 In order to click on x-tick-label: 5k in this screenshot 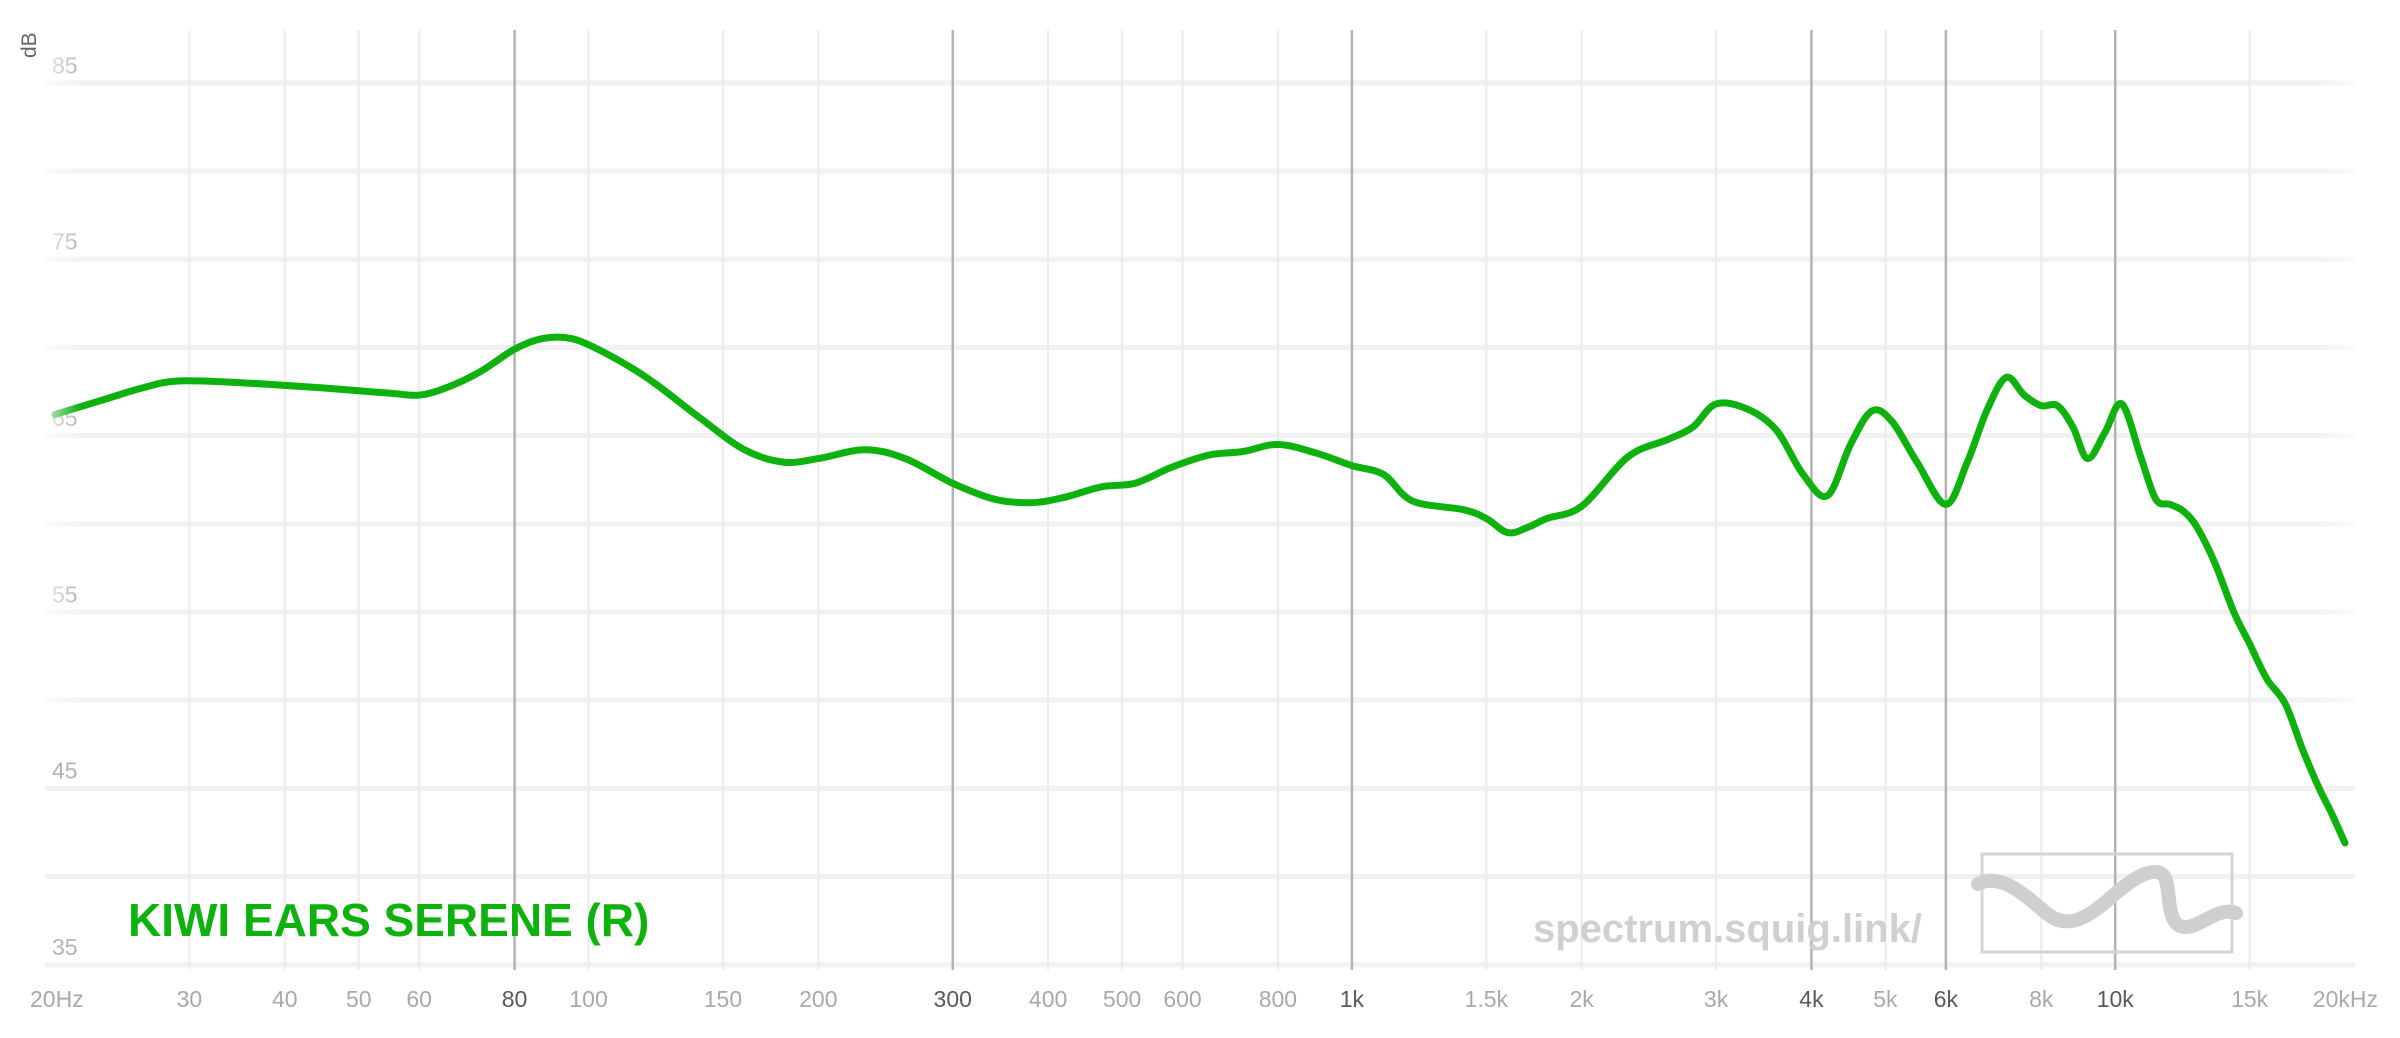, I will do `click(1885, 999)`.